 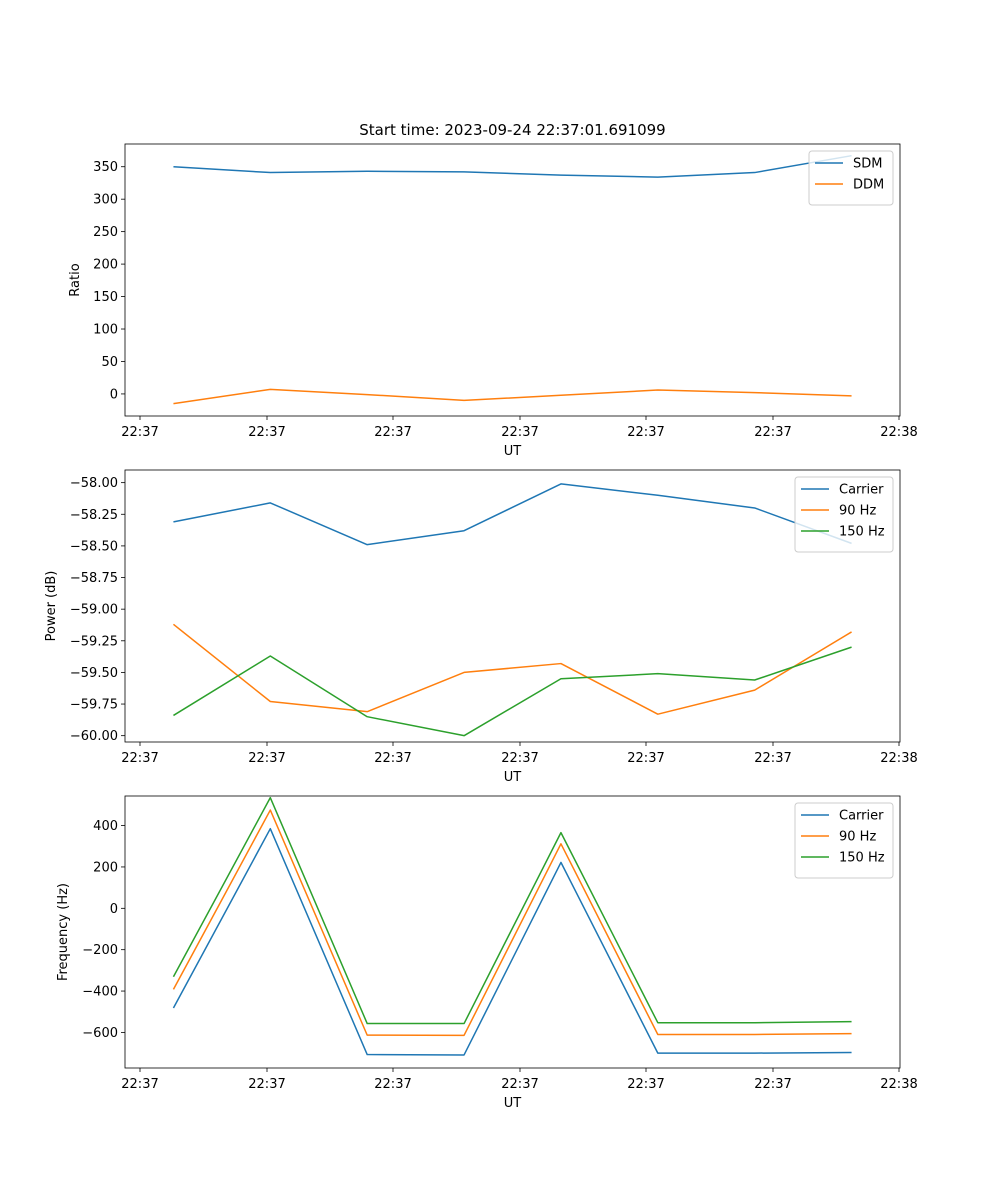 What do you see at coordinates (94, 483) in the screenshot?
I see `power-y-tick-label: −58.00` at bounding box center [94, 483].